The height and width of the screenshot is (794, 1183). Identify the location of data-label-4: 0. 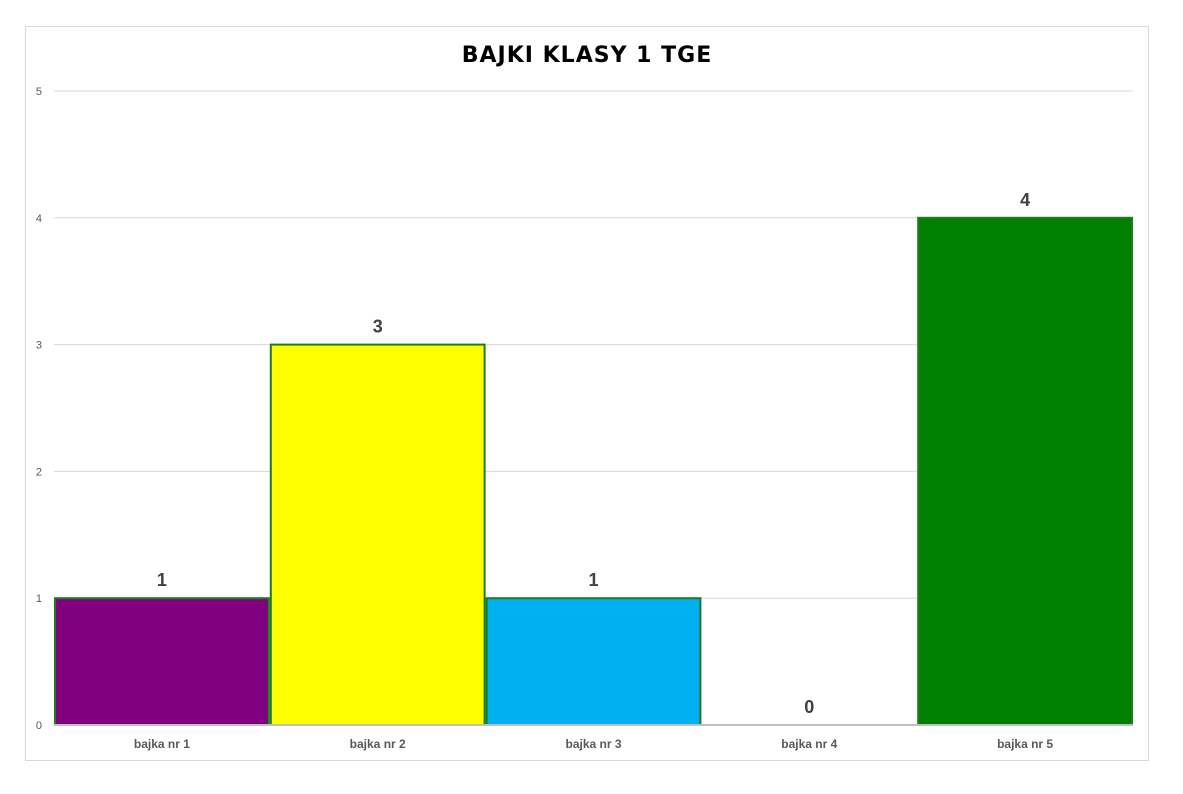
(809, 707).